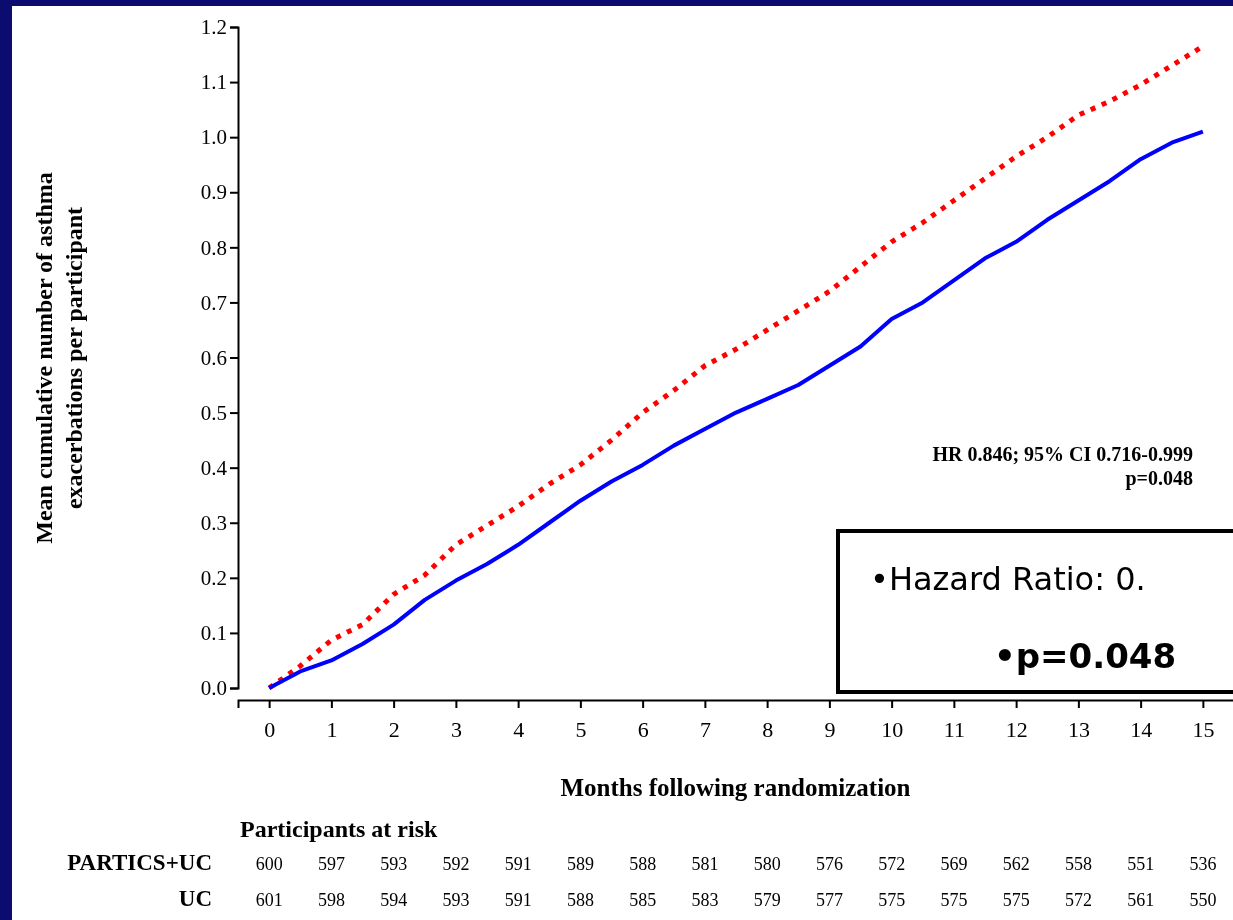  I want to click on y-tick-label: 1.2, so click(213, 27).